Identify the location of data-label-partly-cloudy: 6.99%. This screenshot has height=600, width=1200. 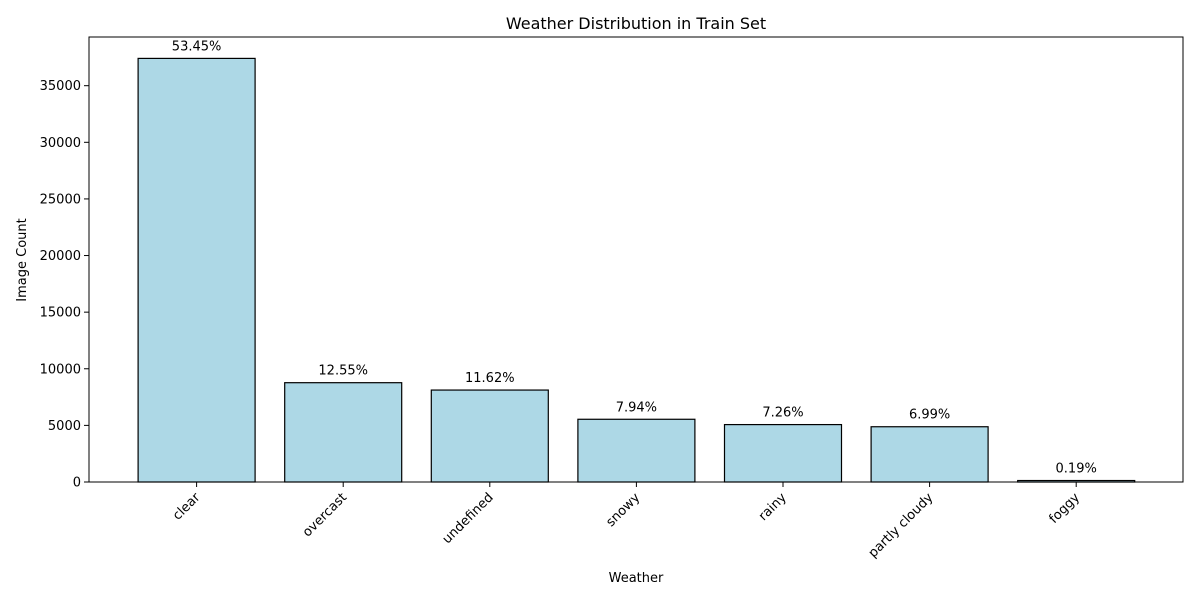
(929, 415).